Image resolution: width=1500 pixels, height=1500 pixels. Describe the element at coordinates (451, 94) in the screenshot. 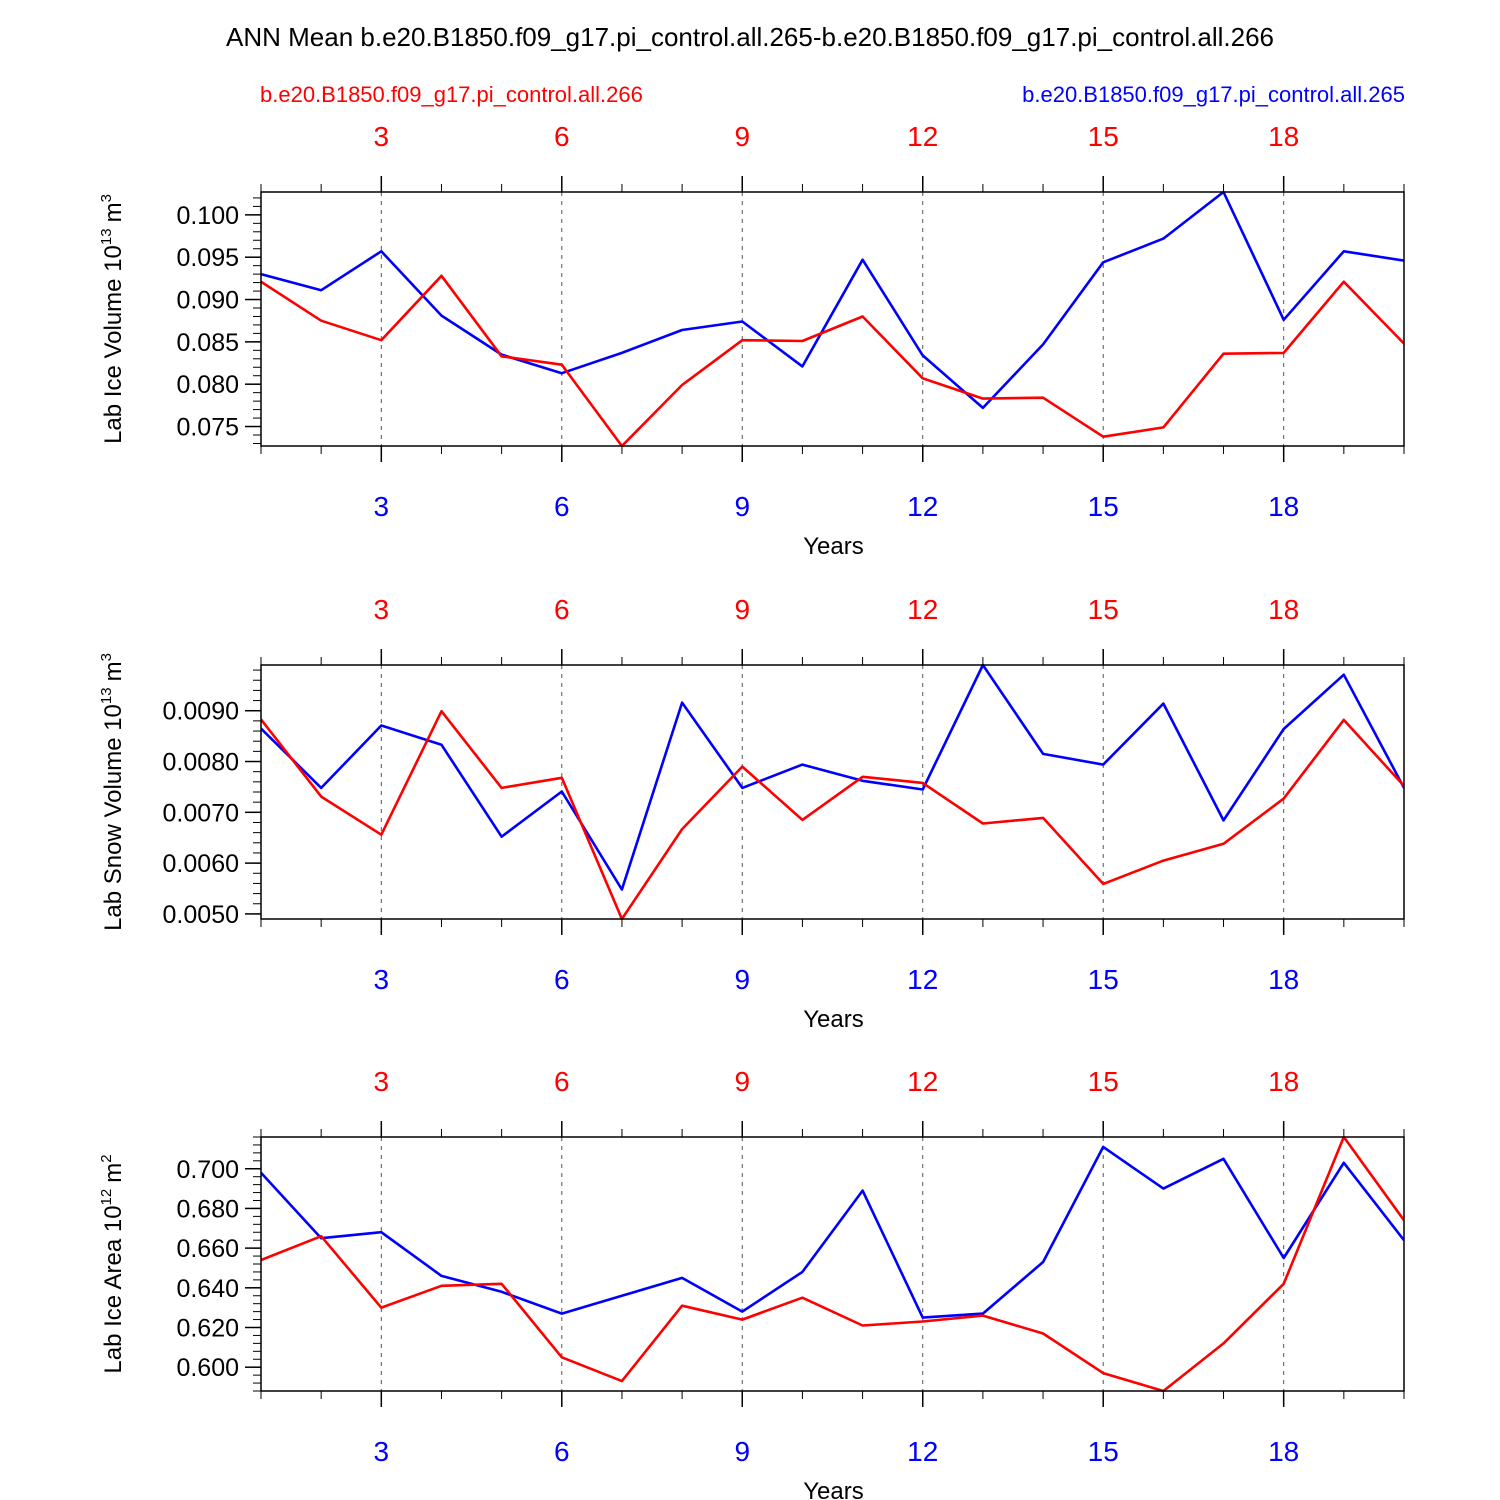

I see `legend-left-label: b.e20.B1850.f09_g17.pi_control.all.266` at that location.